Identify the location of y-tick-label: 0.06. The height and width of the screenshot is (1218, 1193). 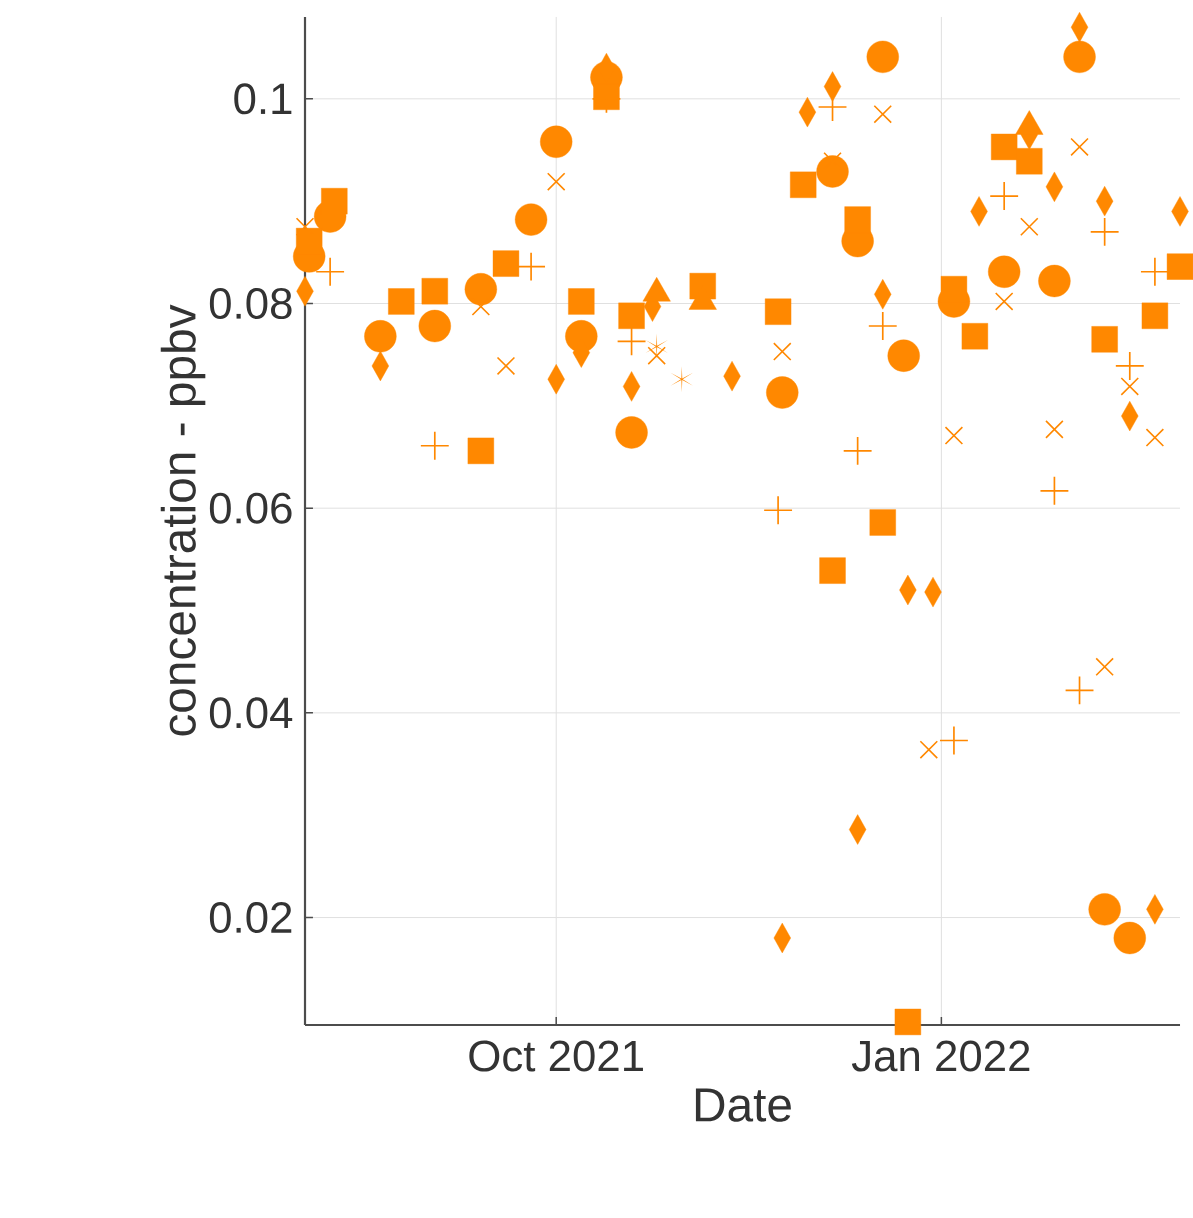
(250, 508).